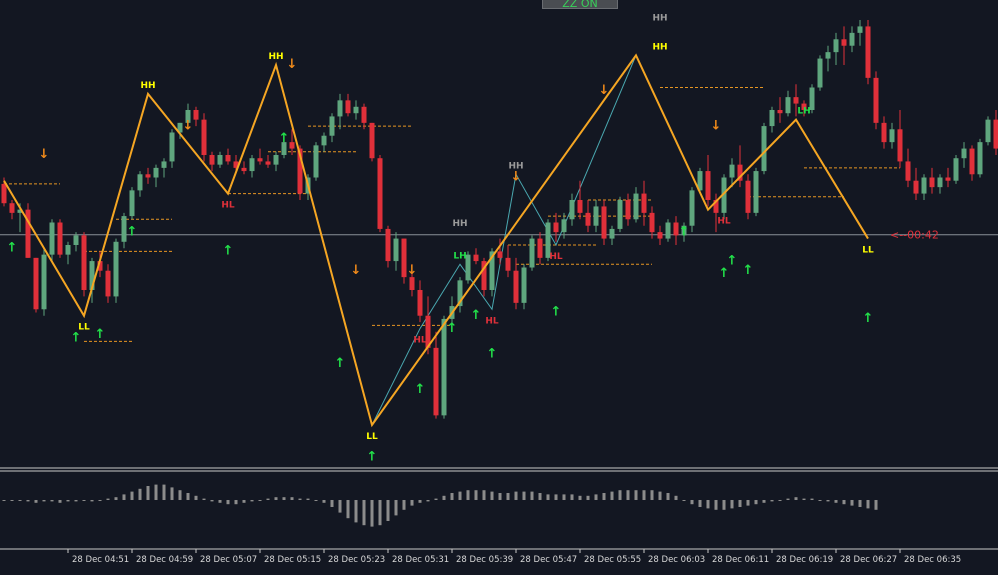 This screenshot has width=998, height=575. Describe the element at coordinates (292, 560) in the screenshot. I see `x-tick-label: 28 Dec 05:15` at that location.